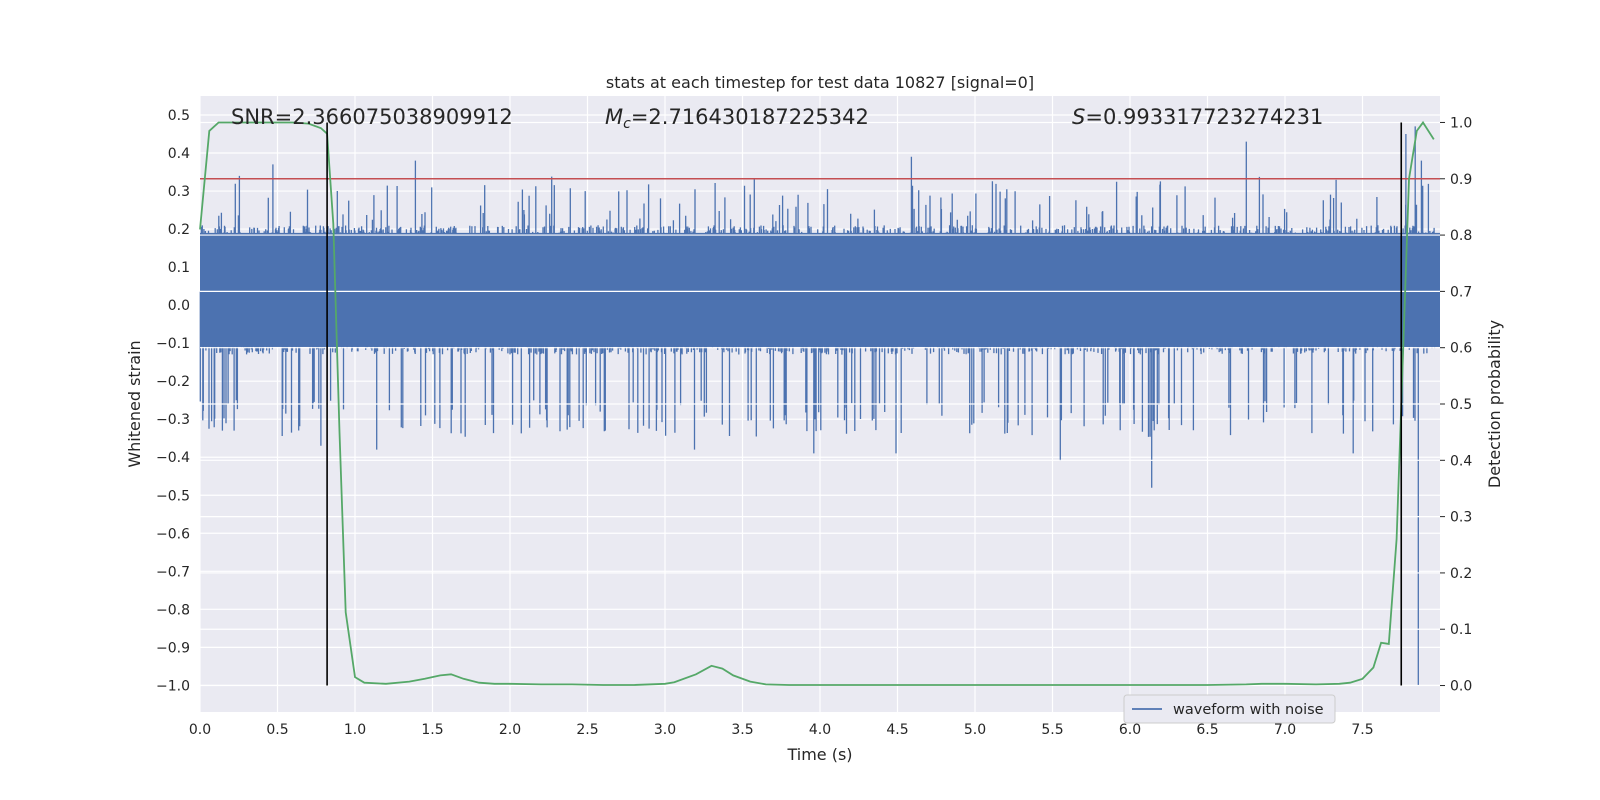  I want to click on x-tick-label: 6.0, so click(1130, 730).